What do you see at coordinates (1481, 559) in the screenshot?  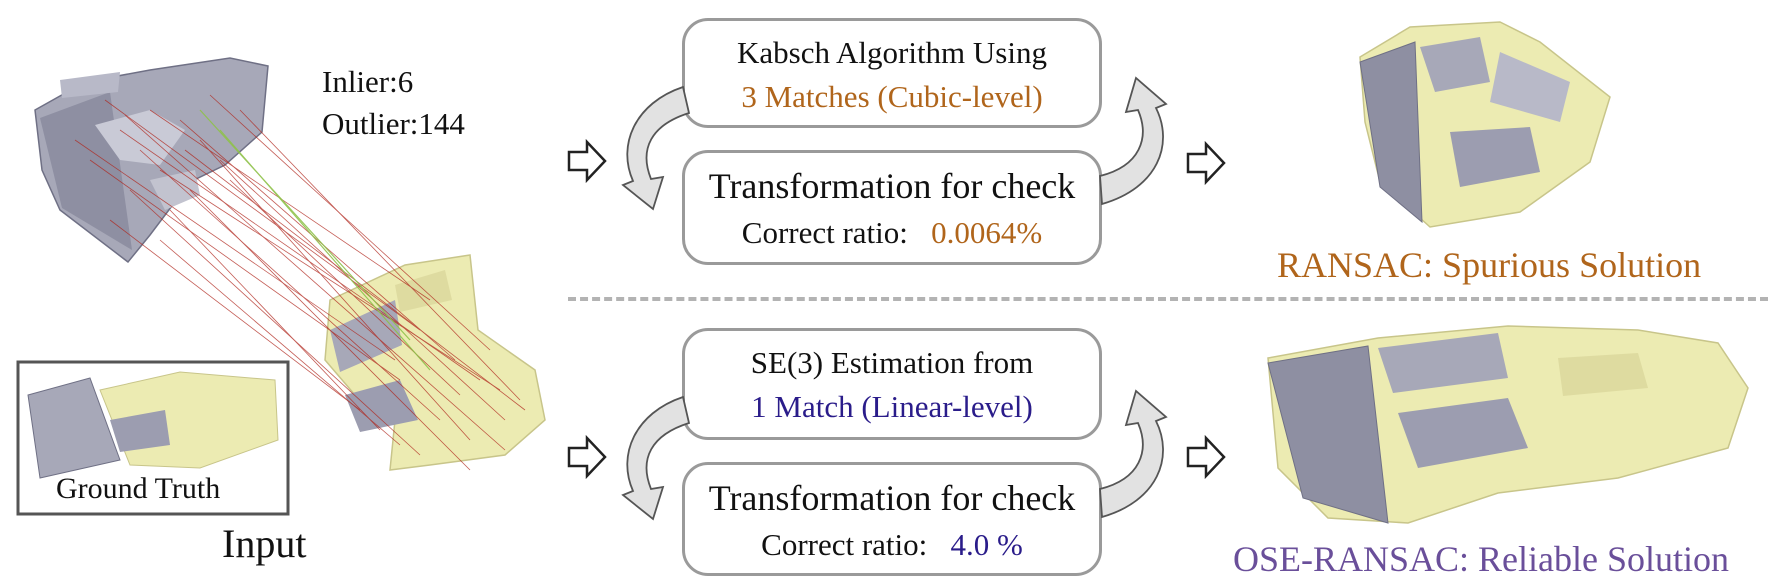 I see `ose-result-title: OSE-RANSAC: Reliable Solution` at bounding box center [1481, 559].